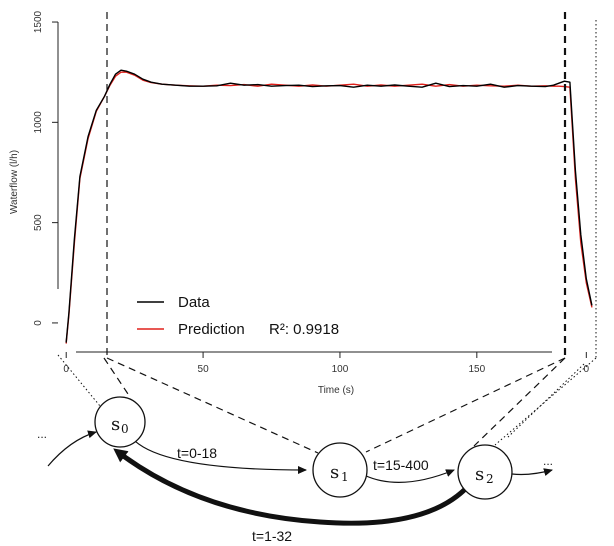  What do you see at coordinates (345, 477) in the screenshot?
I see `state-s1-subscript: 1` at bounding box center [345, 477].